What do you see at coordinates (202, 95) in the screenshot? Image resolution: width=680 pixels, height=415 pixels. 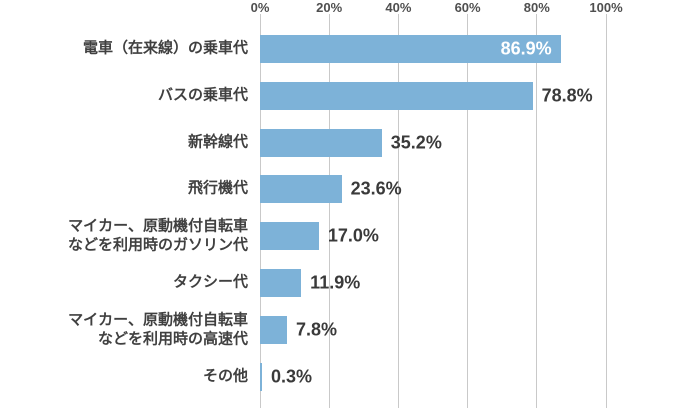 I see `category-label: バスの乗車代` at bounding box center [202, 95].